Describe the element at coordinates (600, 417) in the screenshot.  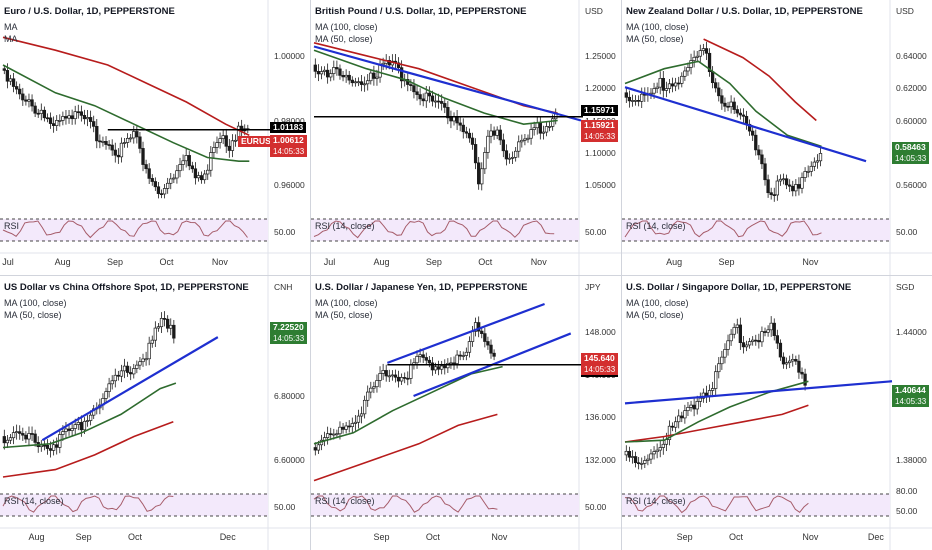
I see `y-tick-label: 136.000` at that location.